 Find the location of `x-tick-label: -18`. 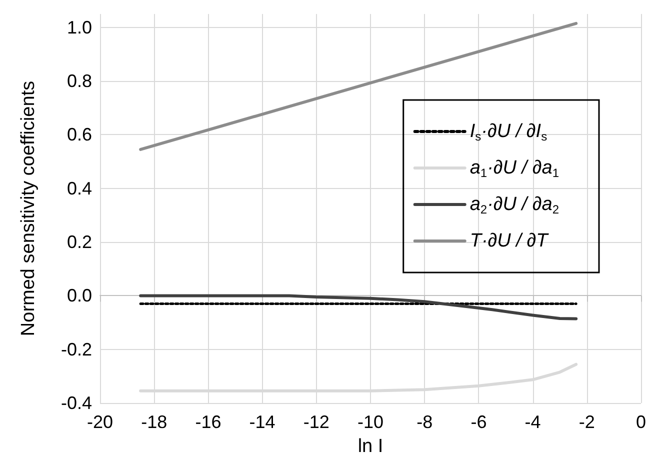

x-tick-label: -18 is located at coordinates (154, 422).